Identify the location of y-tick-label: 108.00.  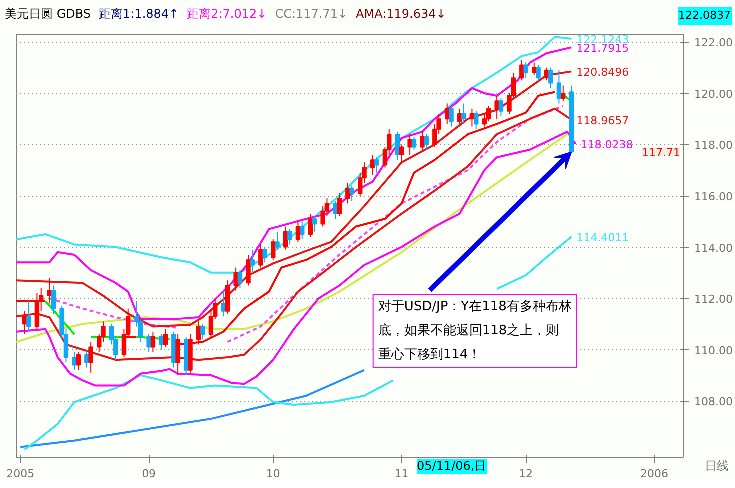
(713, 402).